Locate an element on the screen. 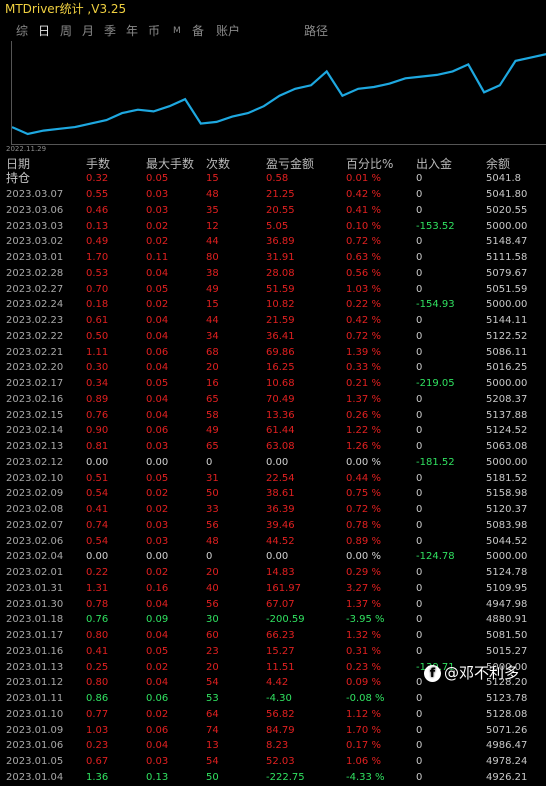  row-max-lots: 0.16 is located at coordinates (157, 588).